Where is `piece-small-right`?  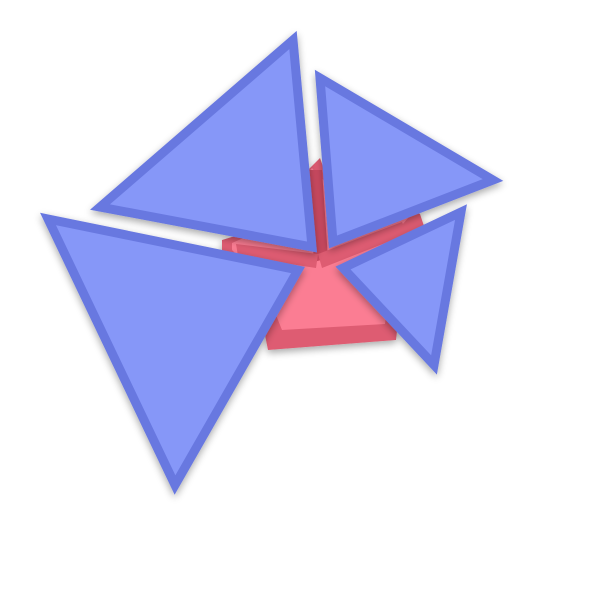
piece-small-right is located at coordinates (401, 289).